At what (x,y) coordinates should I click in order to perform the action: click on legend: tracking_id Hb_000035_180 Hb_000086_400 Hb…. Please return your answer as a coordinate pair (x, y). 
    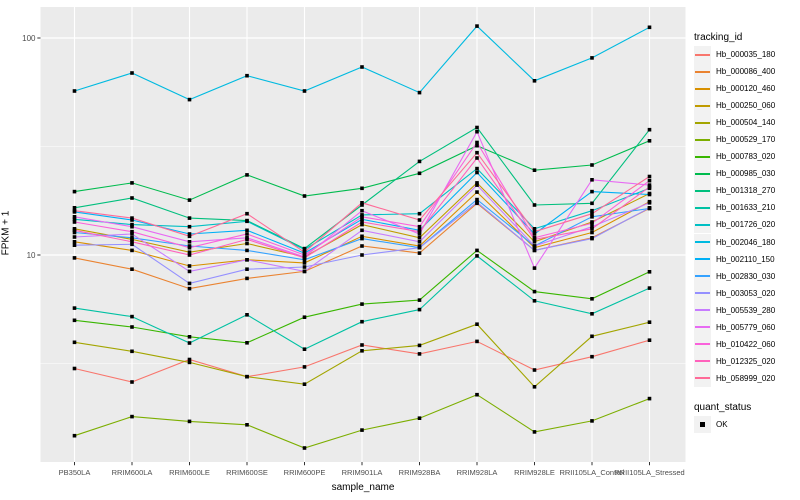
    Looking at the image, I should click on (746, 232).